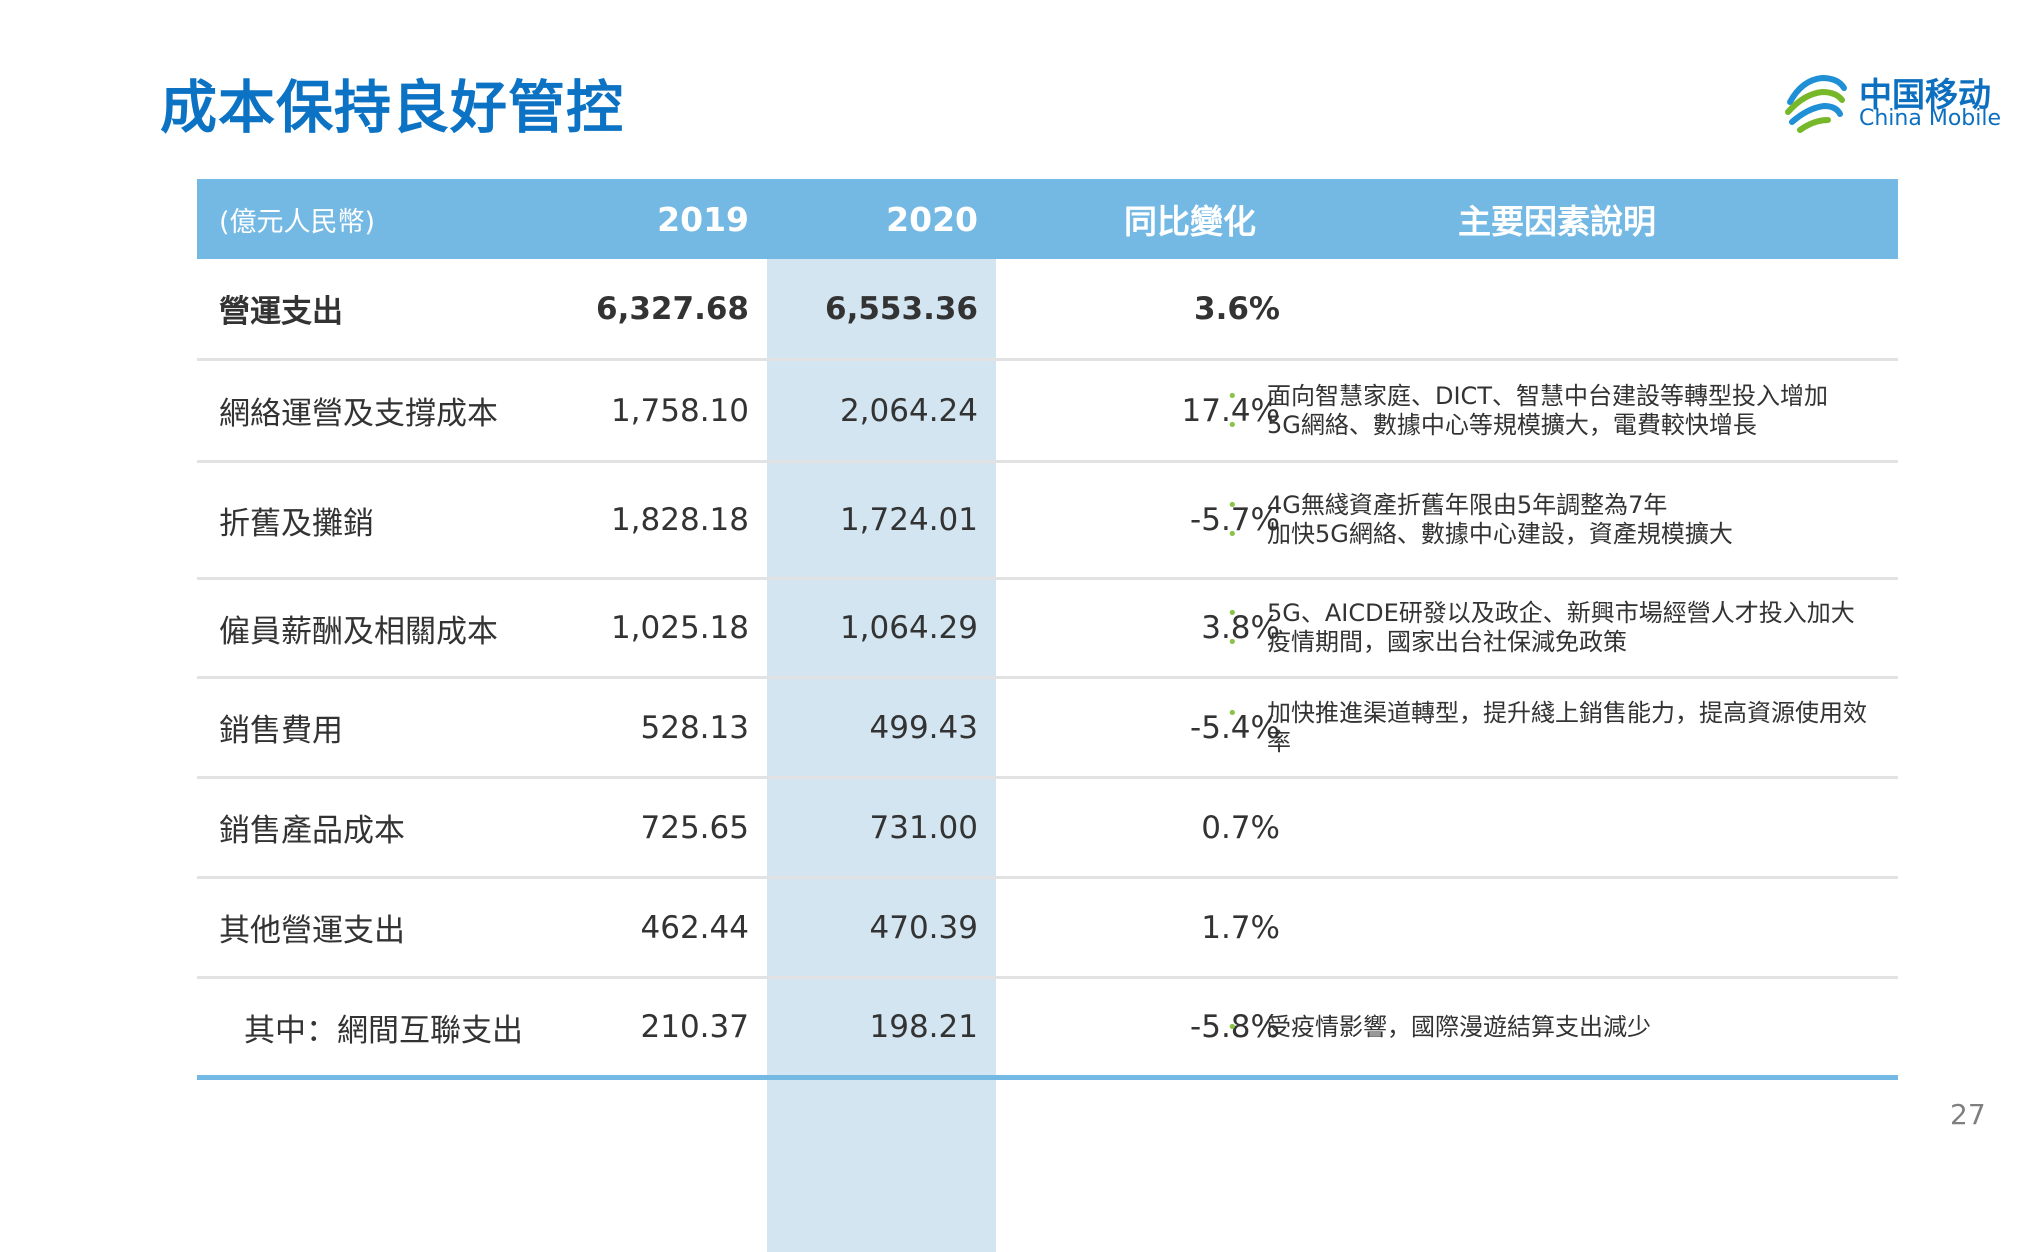 The height and width of the screenshot is (1252, 2038). I want to click on value-yoy: 3.6%, so click(1190, 308).